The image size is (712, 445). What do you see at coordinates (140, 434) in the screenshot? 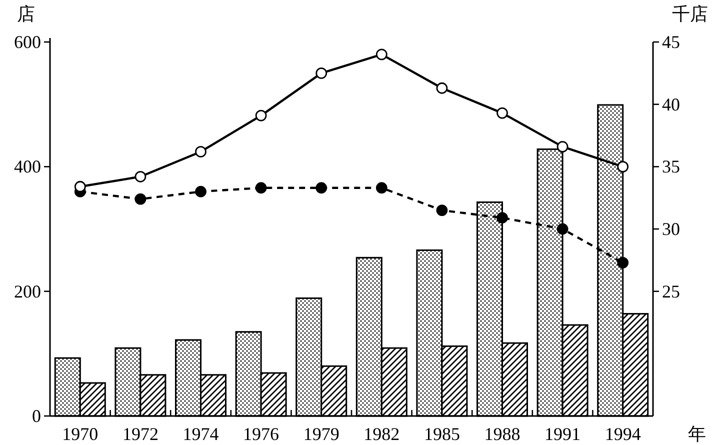
I see `x-tick-label: 1972` at bounding box center [140, 434].